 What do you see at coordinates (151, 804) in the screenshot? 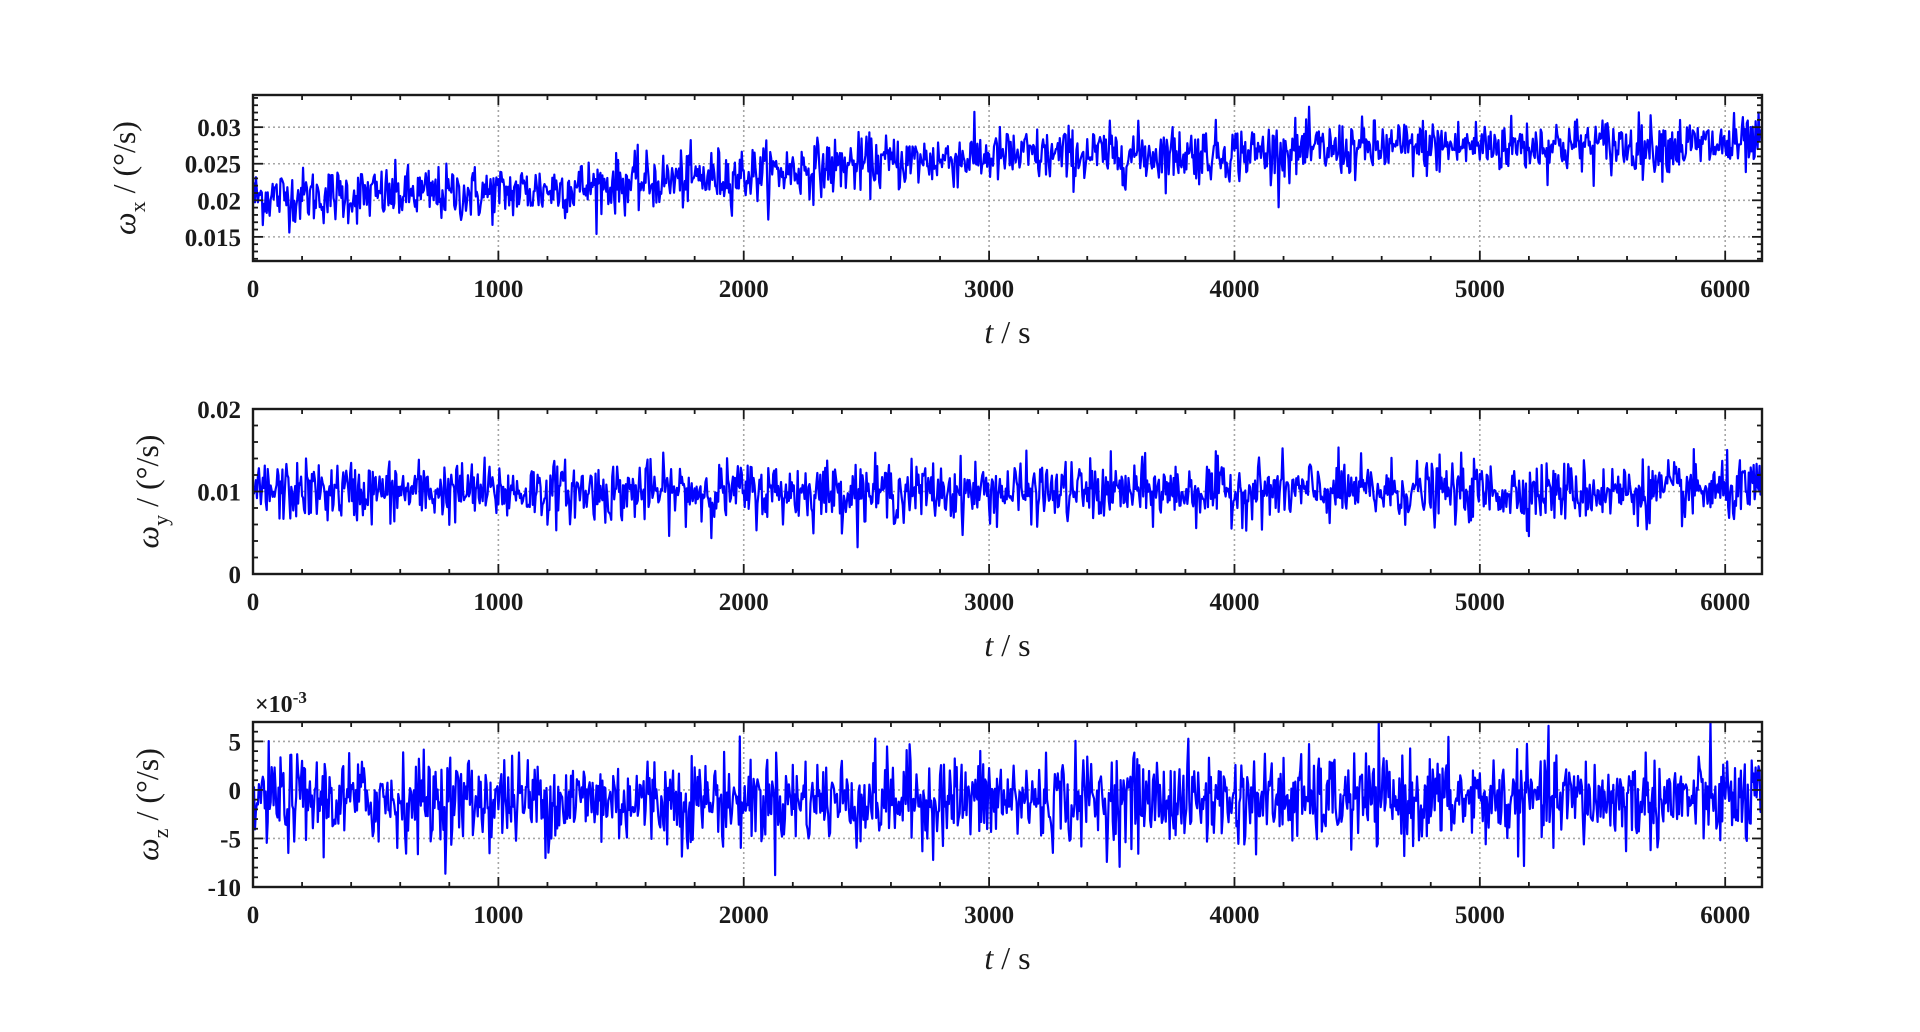
I see `y-axis-label: ωz / (°/s)` at bounding box center [151, 804].